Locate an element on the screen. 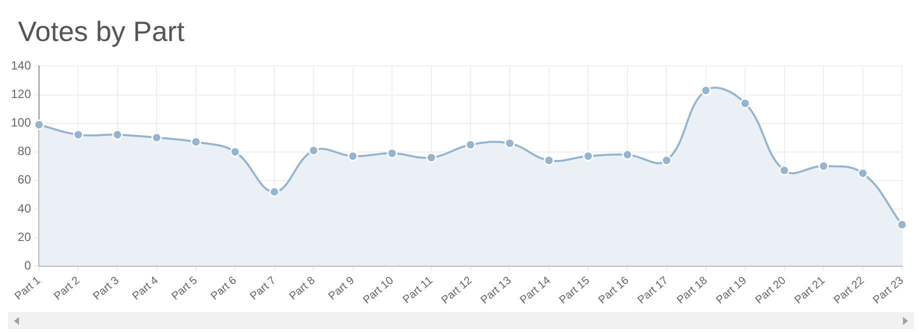 The image size is (922, 332). y-tick-label: 0 is located at coordinates (28, 265).